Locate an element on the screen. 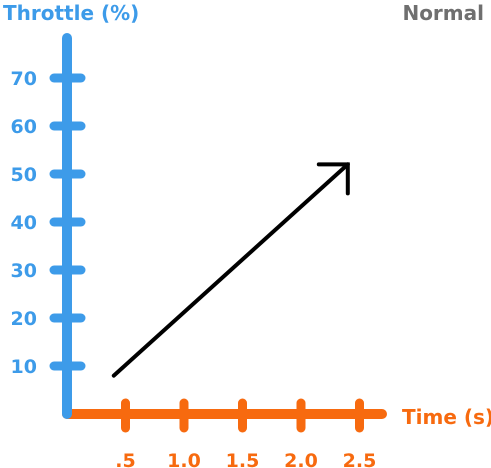 Image resolution: width=491 pixels, height=468 pixels. y-tick-label: 60 is located at coordinates (24, 127).